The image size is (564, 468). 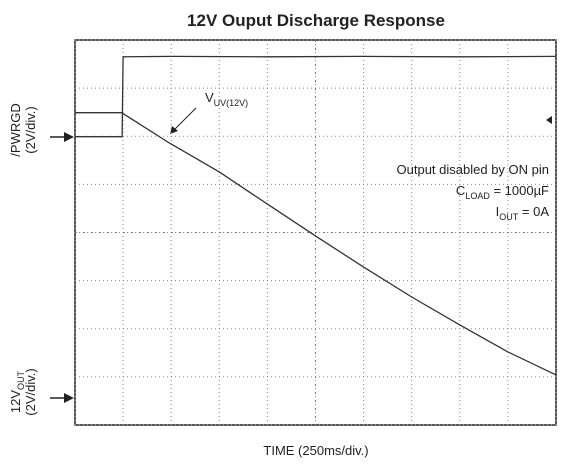 I want to click on x-axis-label: TIME (250ms/div.), so click(x=315, y=450).